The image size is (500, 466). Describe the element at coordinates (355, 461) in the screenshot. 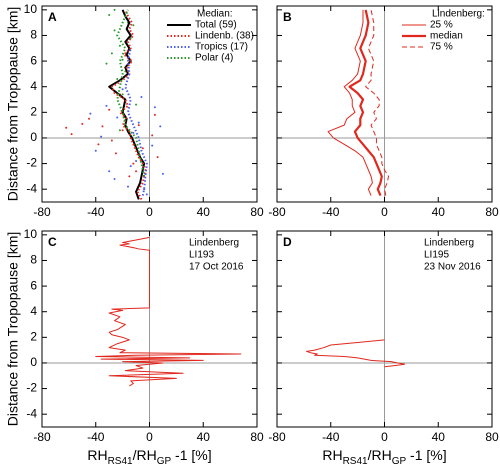

I see `x-axis-title-part: RS41` at that location.